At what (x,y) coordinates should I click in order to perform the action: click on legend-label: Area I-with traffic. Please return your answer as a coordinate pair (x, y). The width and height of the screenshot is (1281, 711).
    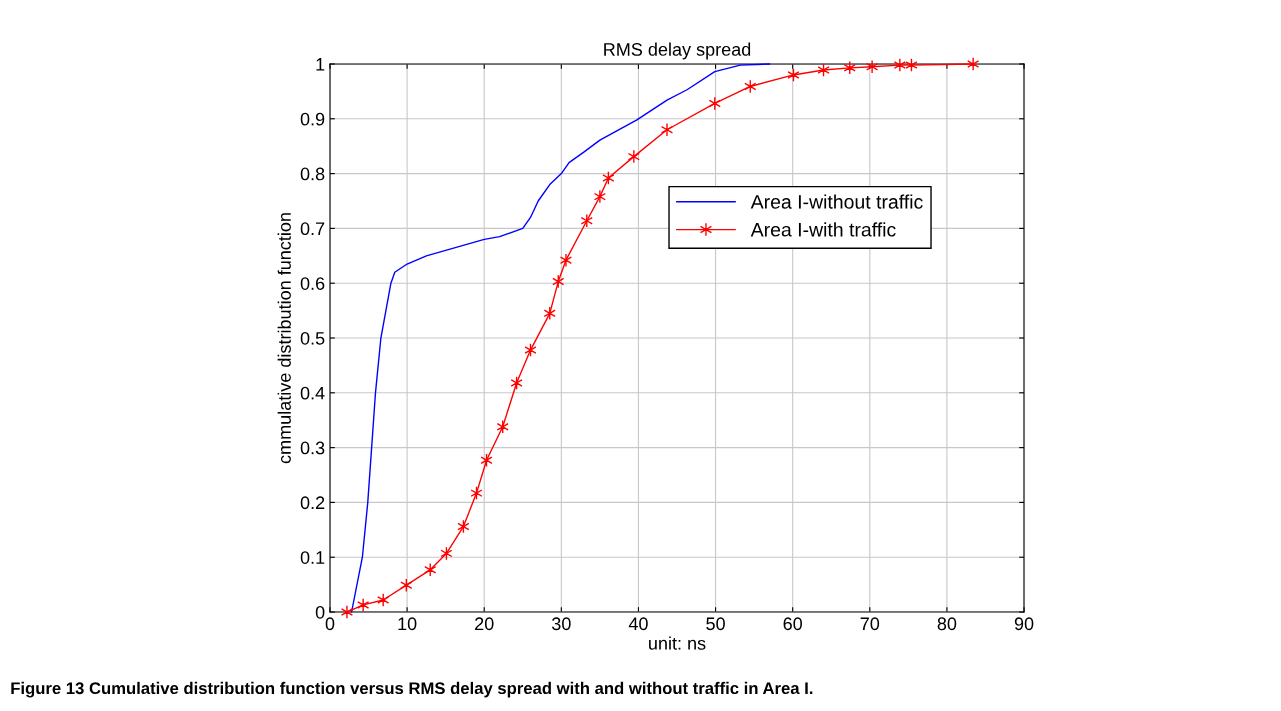
    Looking at the image, I should click on (823, 229).